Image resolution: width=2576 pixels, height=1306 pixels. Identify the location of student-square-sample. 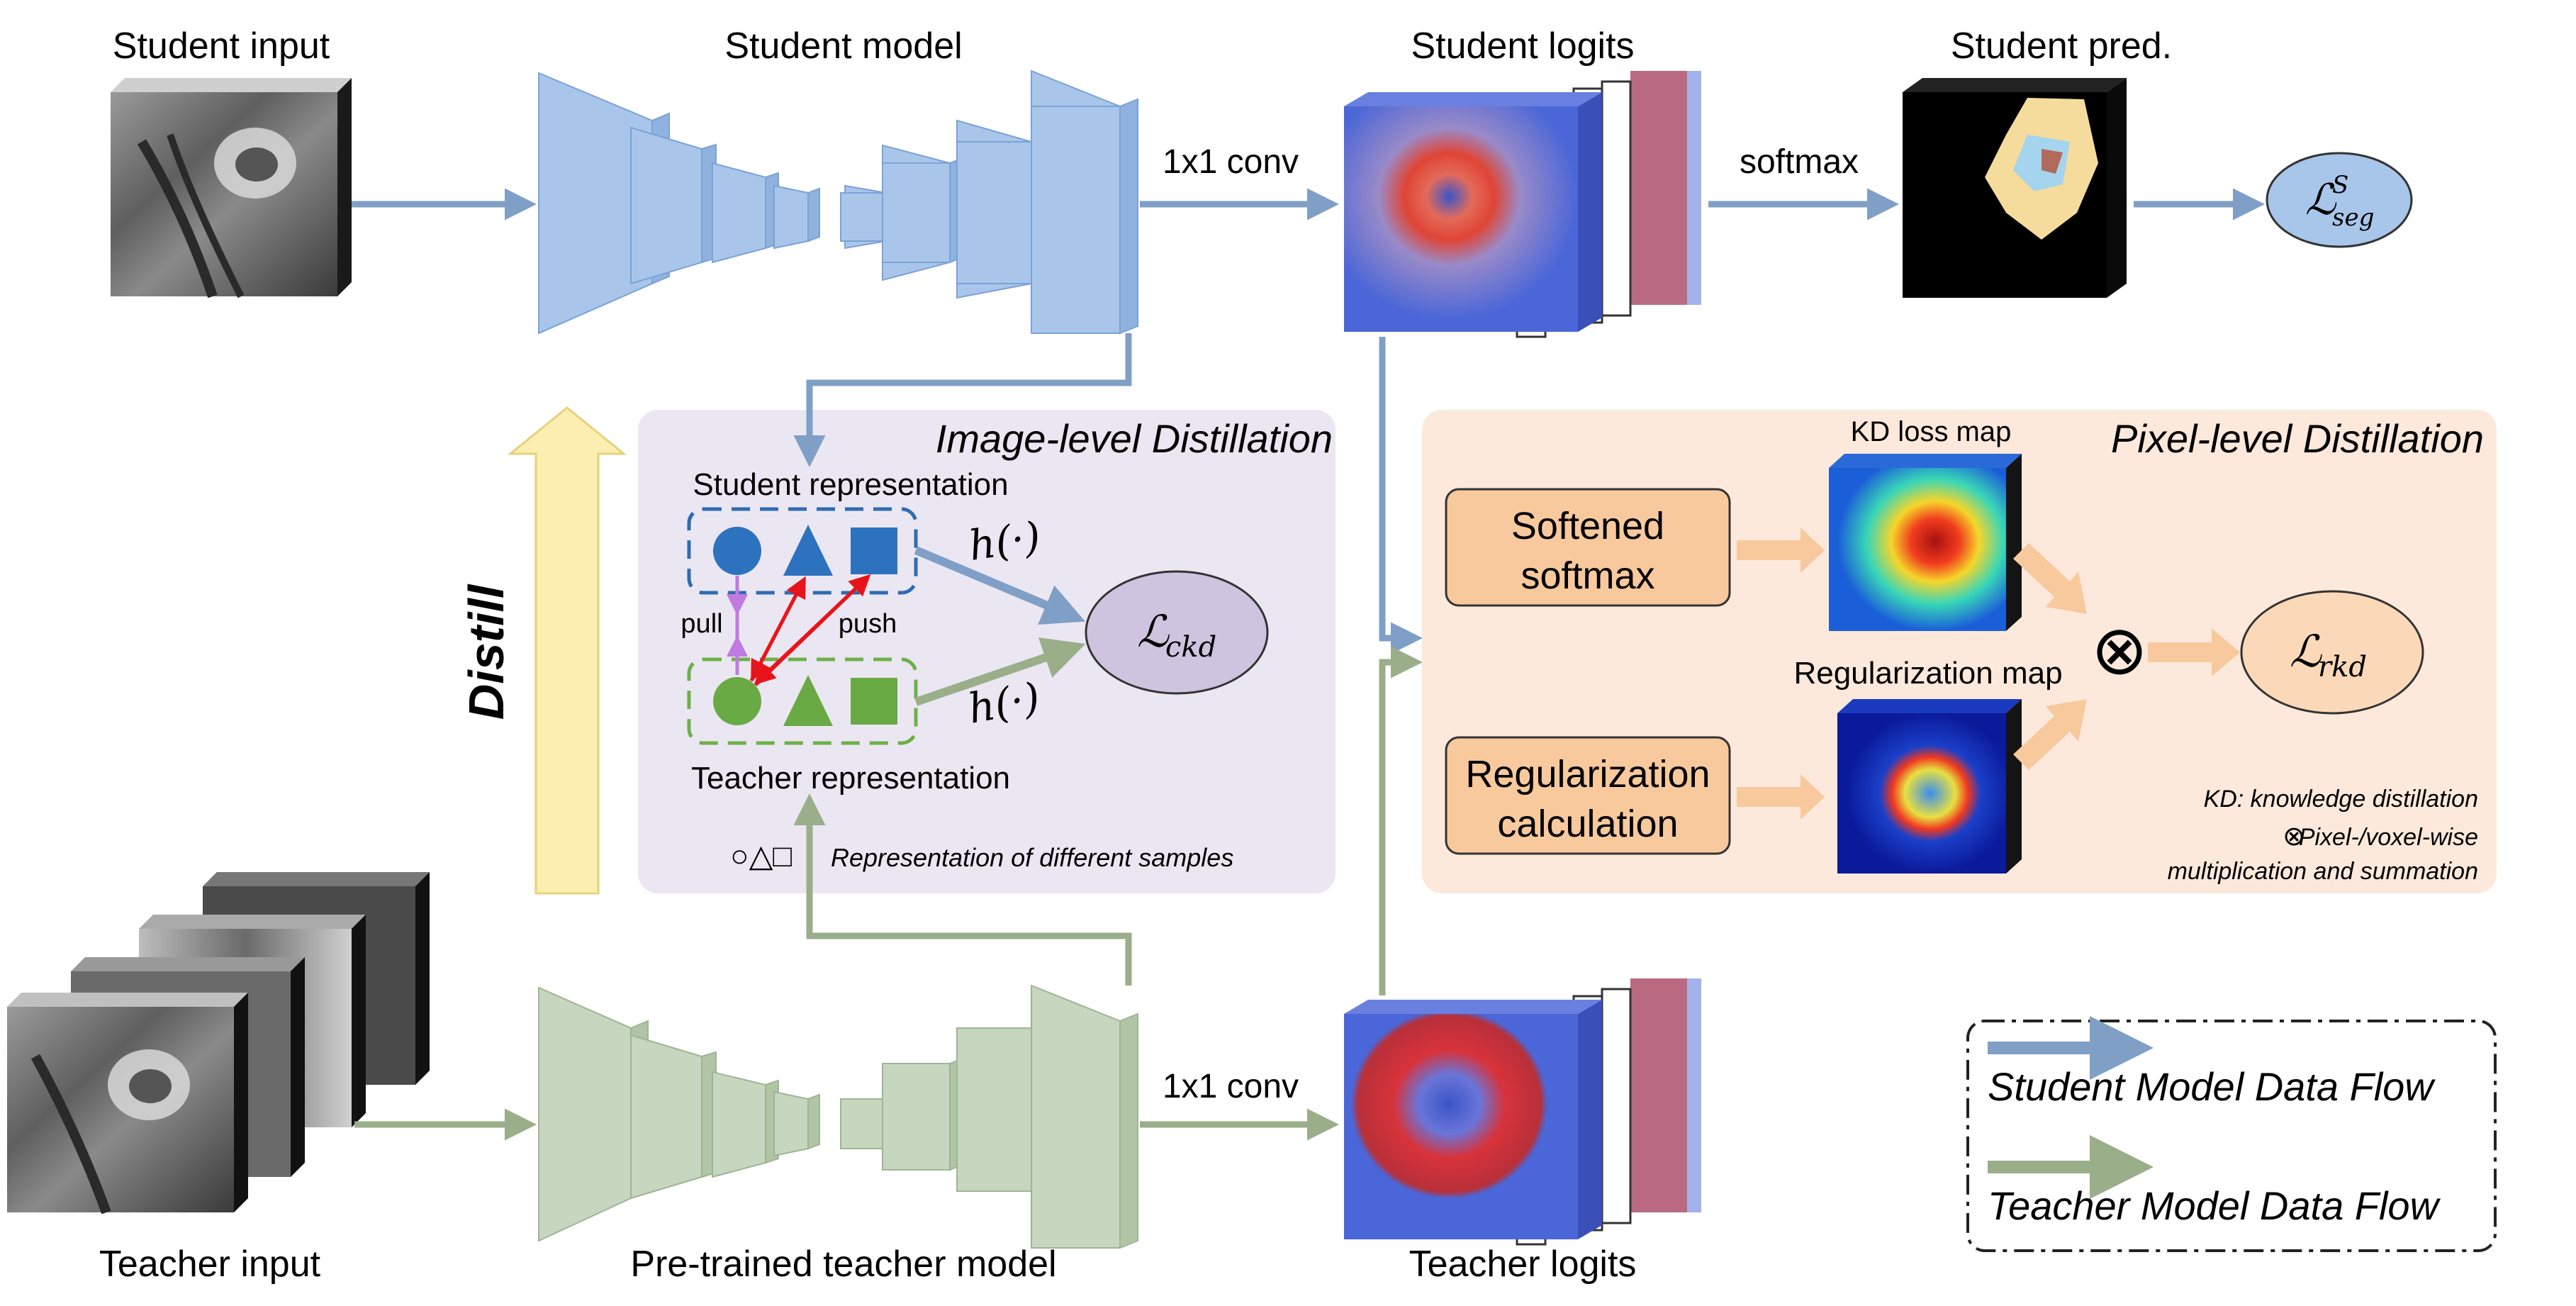
(874, 551).